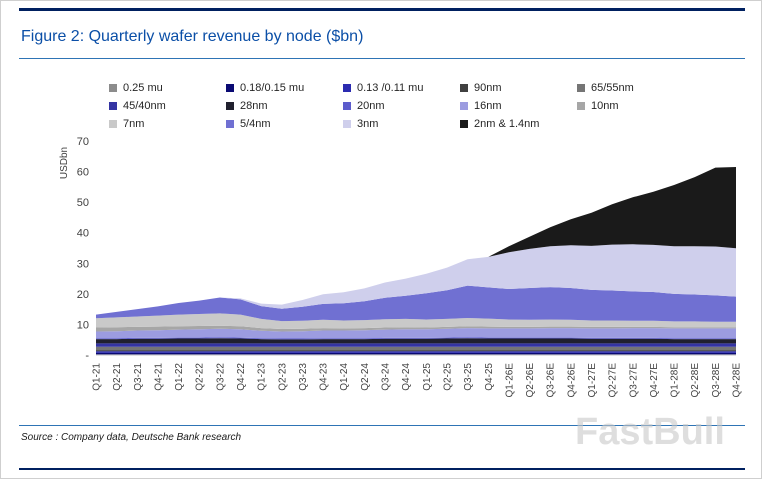  I want to click on chart-text: 20, so click(83, 295).